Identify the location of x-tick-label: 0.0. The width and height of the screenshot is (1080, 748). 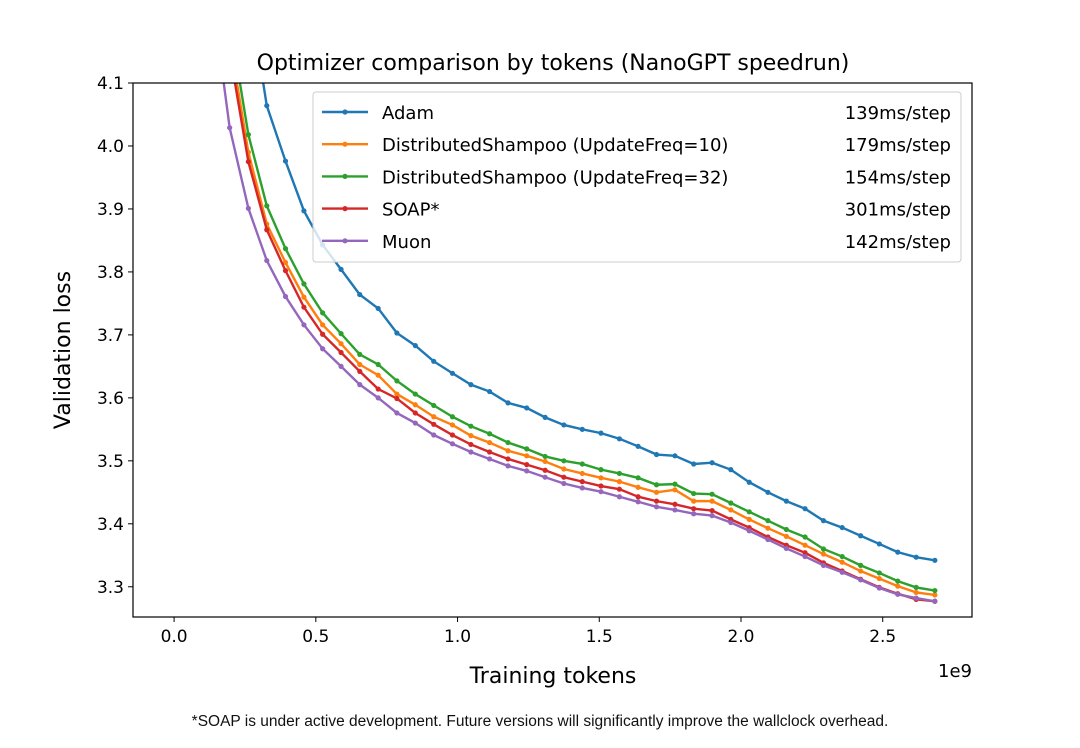
(174, 637).